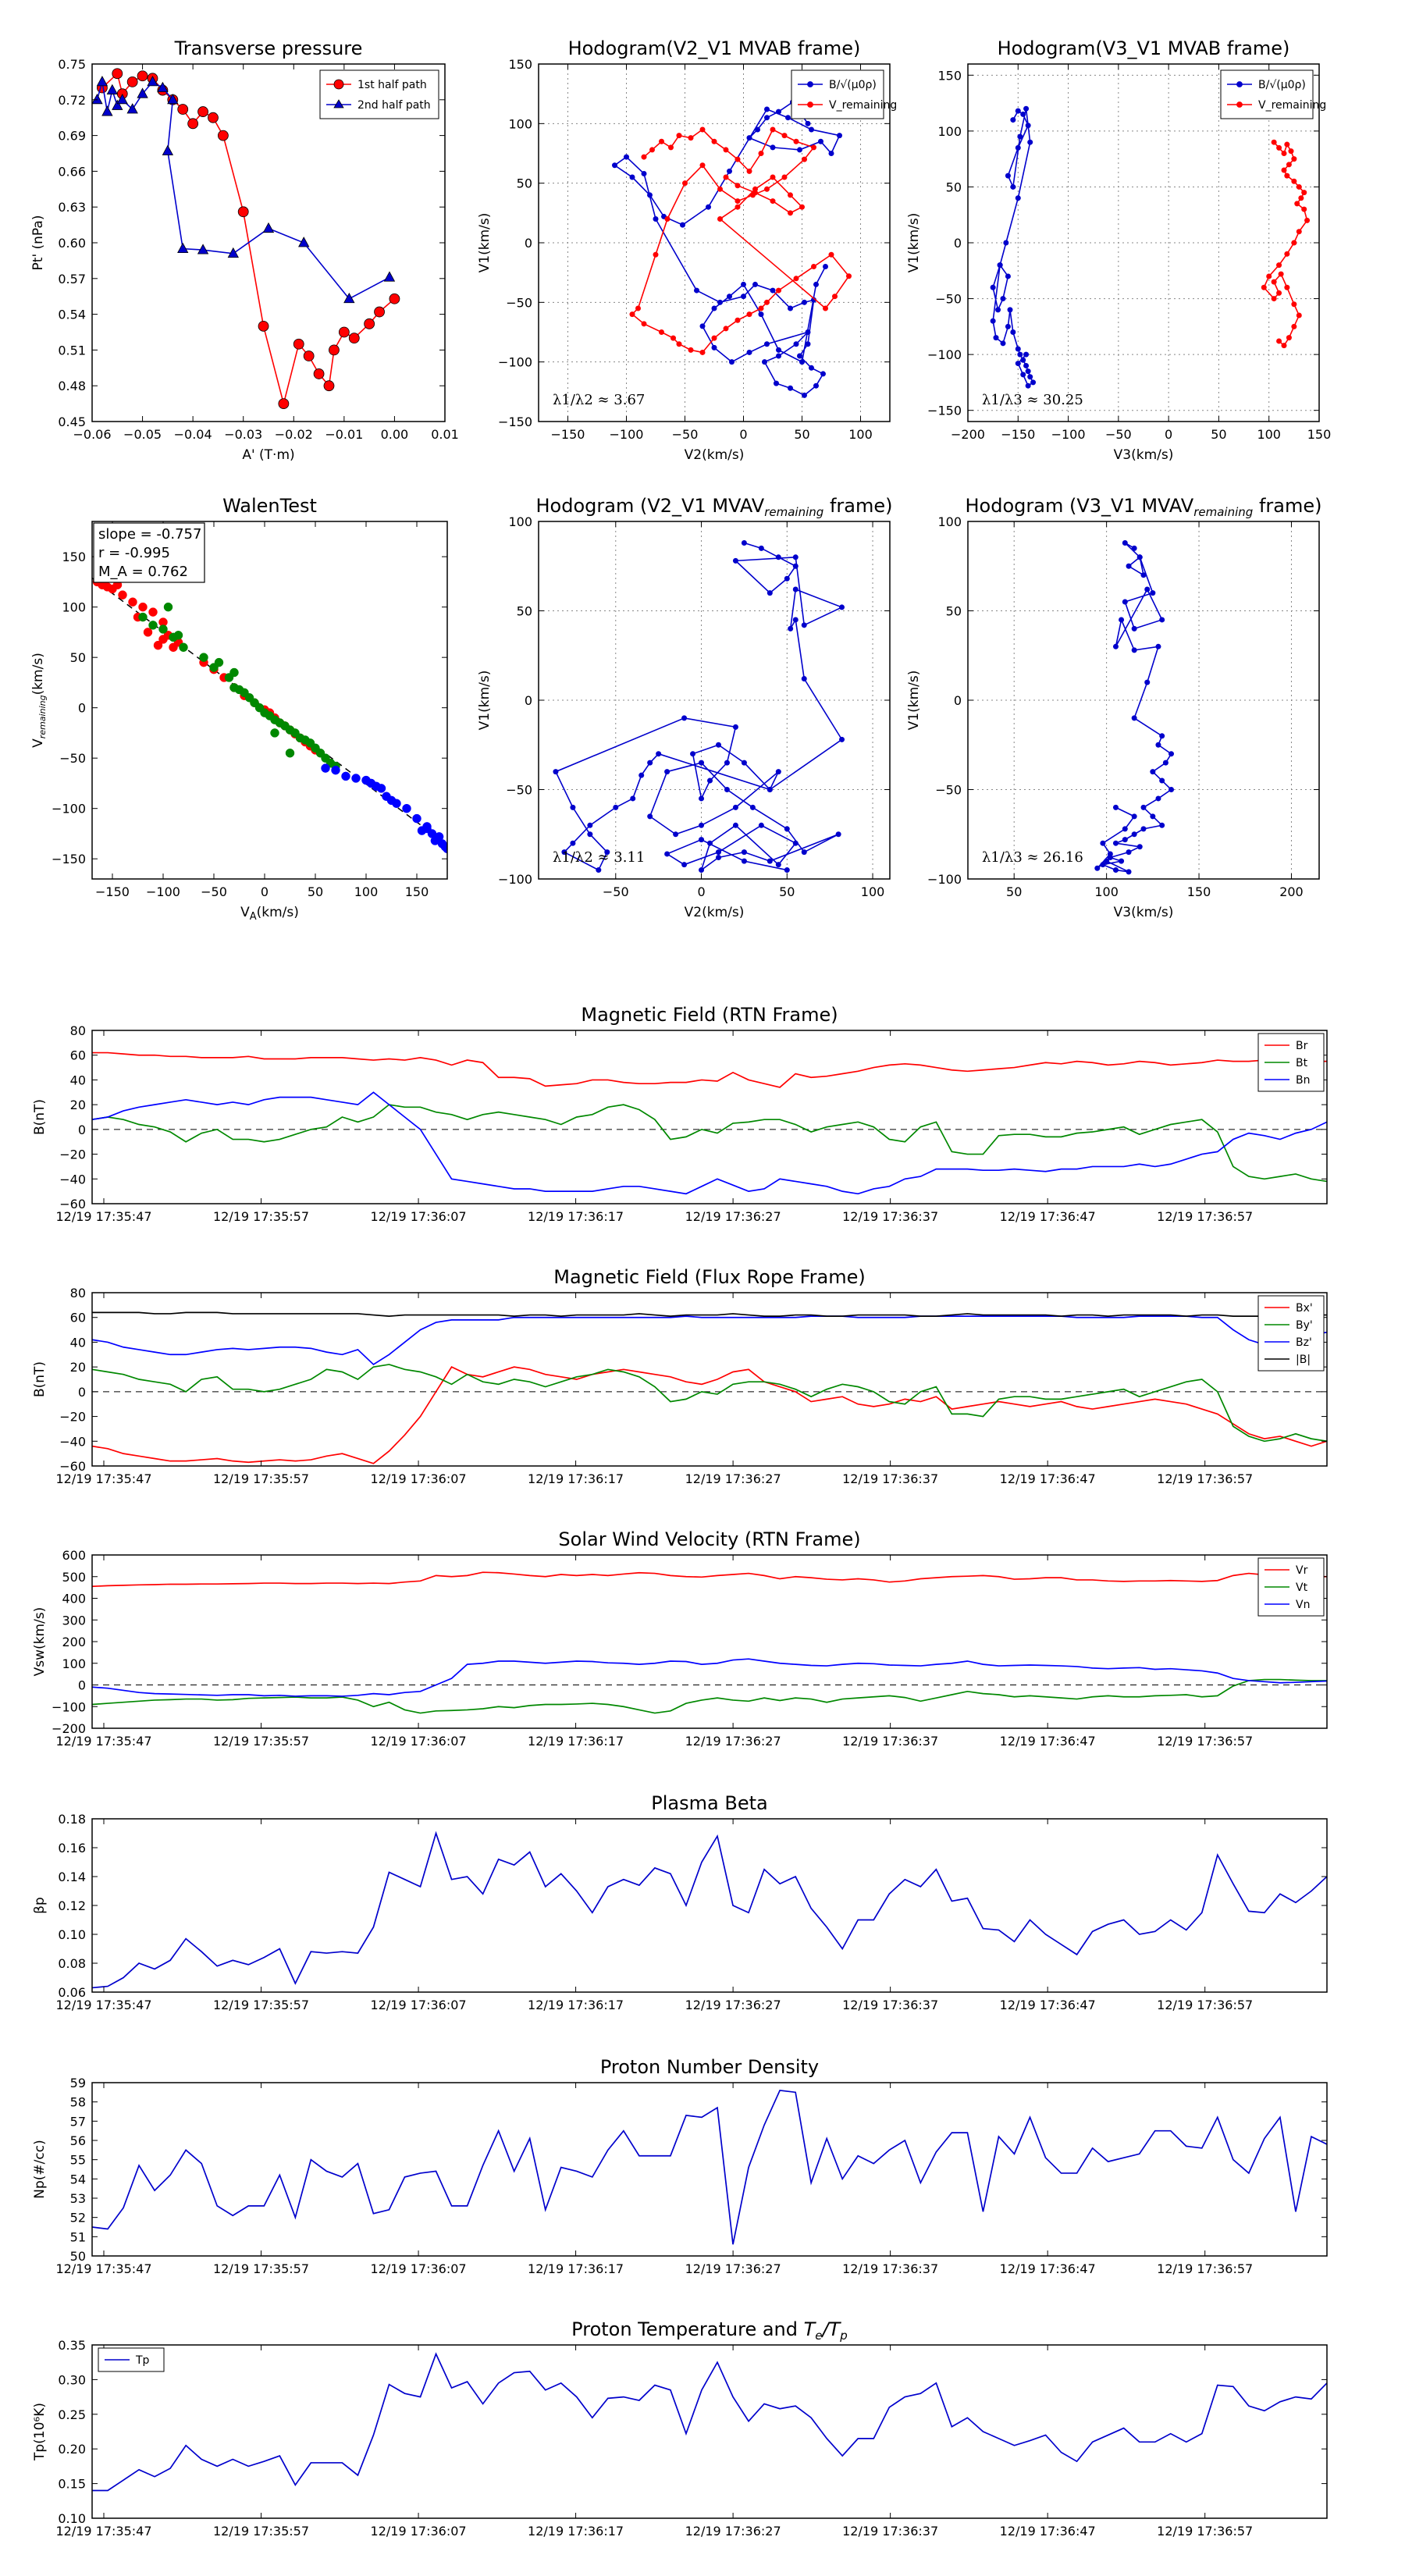  Describe the element at coordinates (72, 1848) in the screenshot. I see `y-tick-label: 0.16` at that location.